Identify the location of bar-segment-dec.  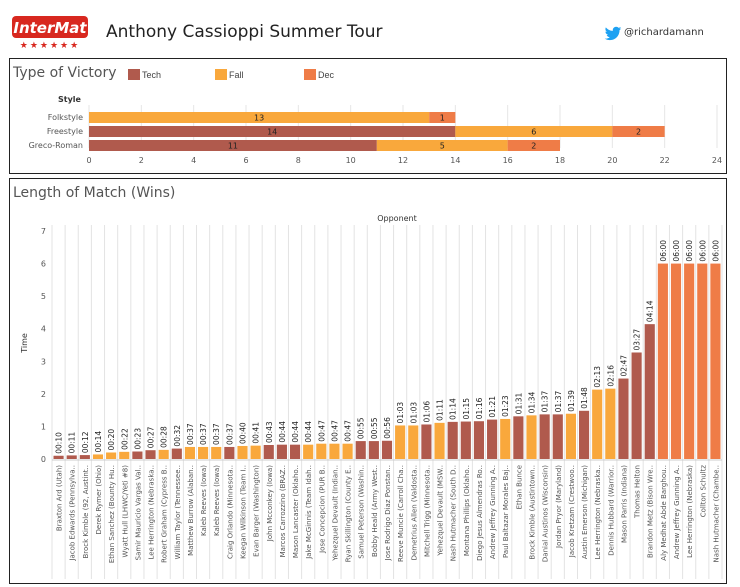
(442, 117).